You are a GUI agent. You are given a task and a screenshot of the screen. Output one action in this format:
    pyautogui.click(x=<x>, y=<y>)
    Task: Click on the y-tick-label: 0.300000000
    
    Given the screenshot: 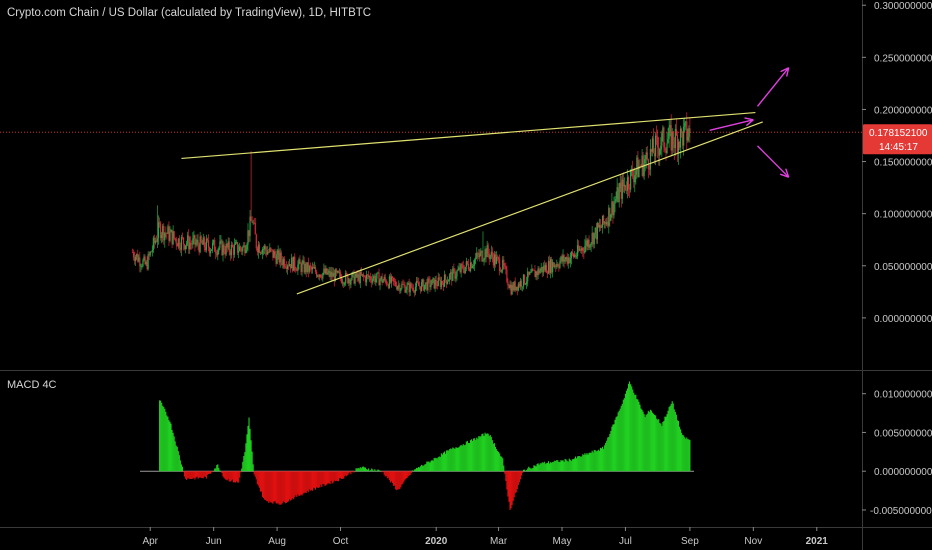 What is the action you would take?
    pyautogui.click(x=903, y=6)
    